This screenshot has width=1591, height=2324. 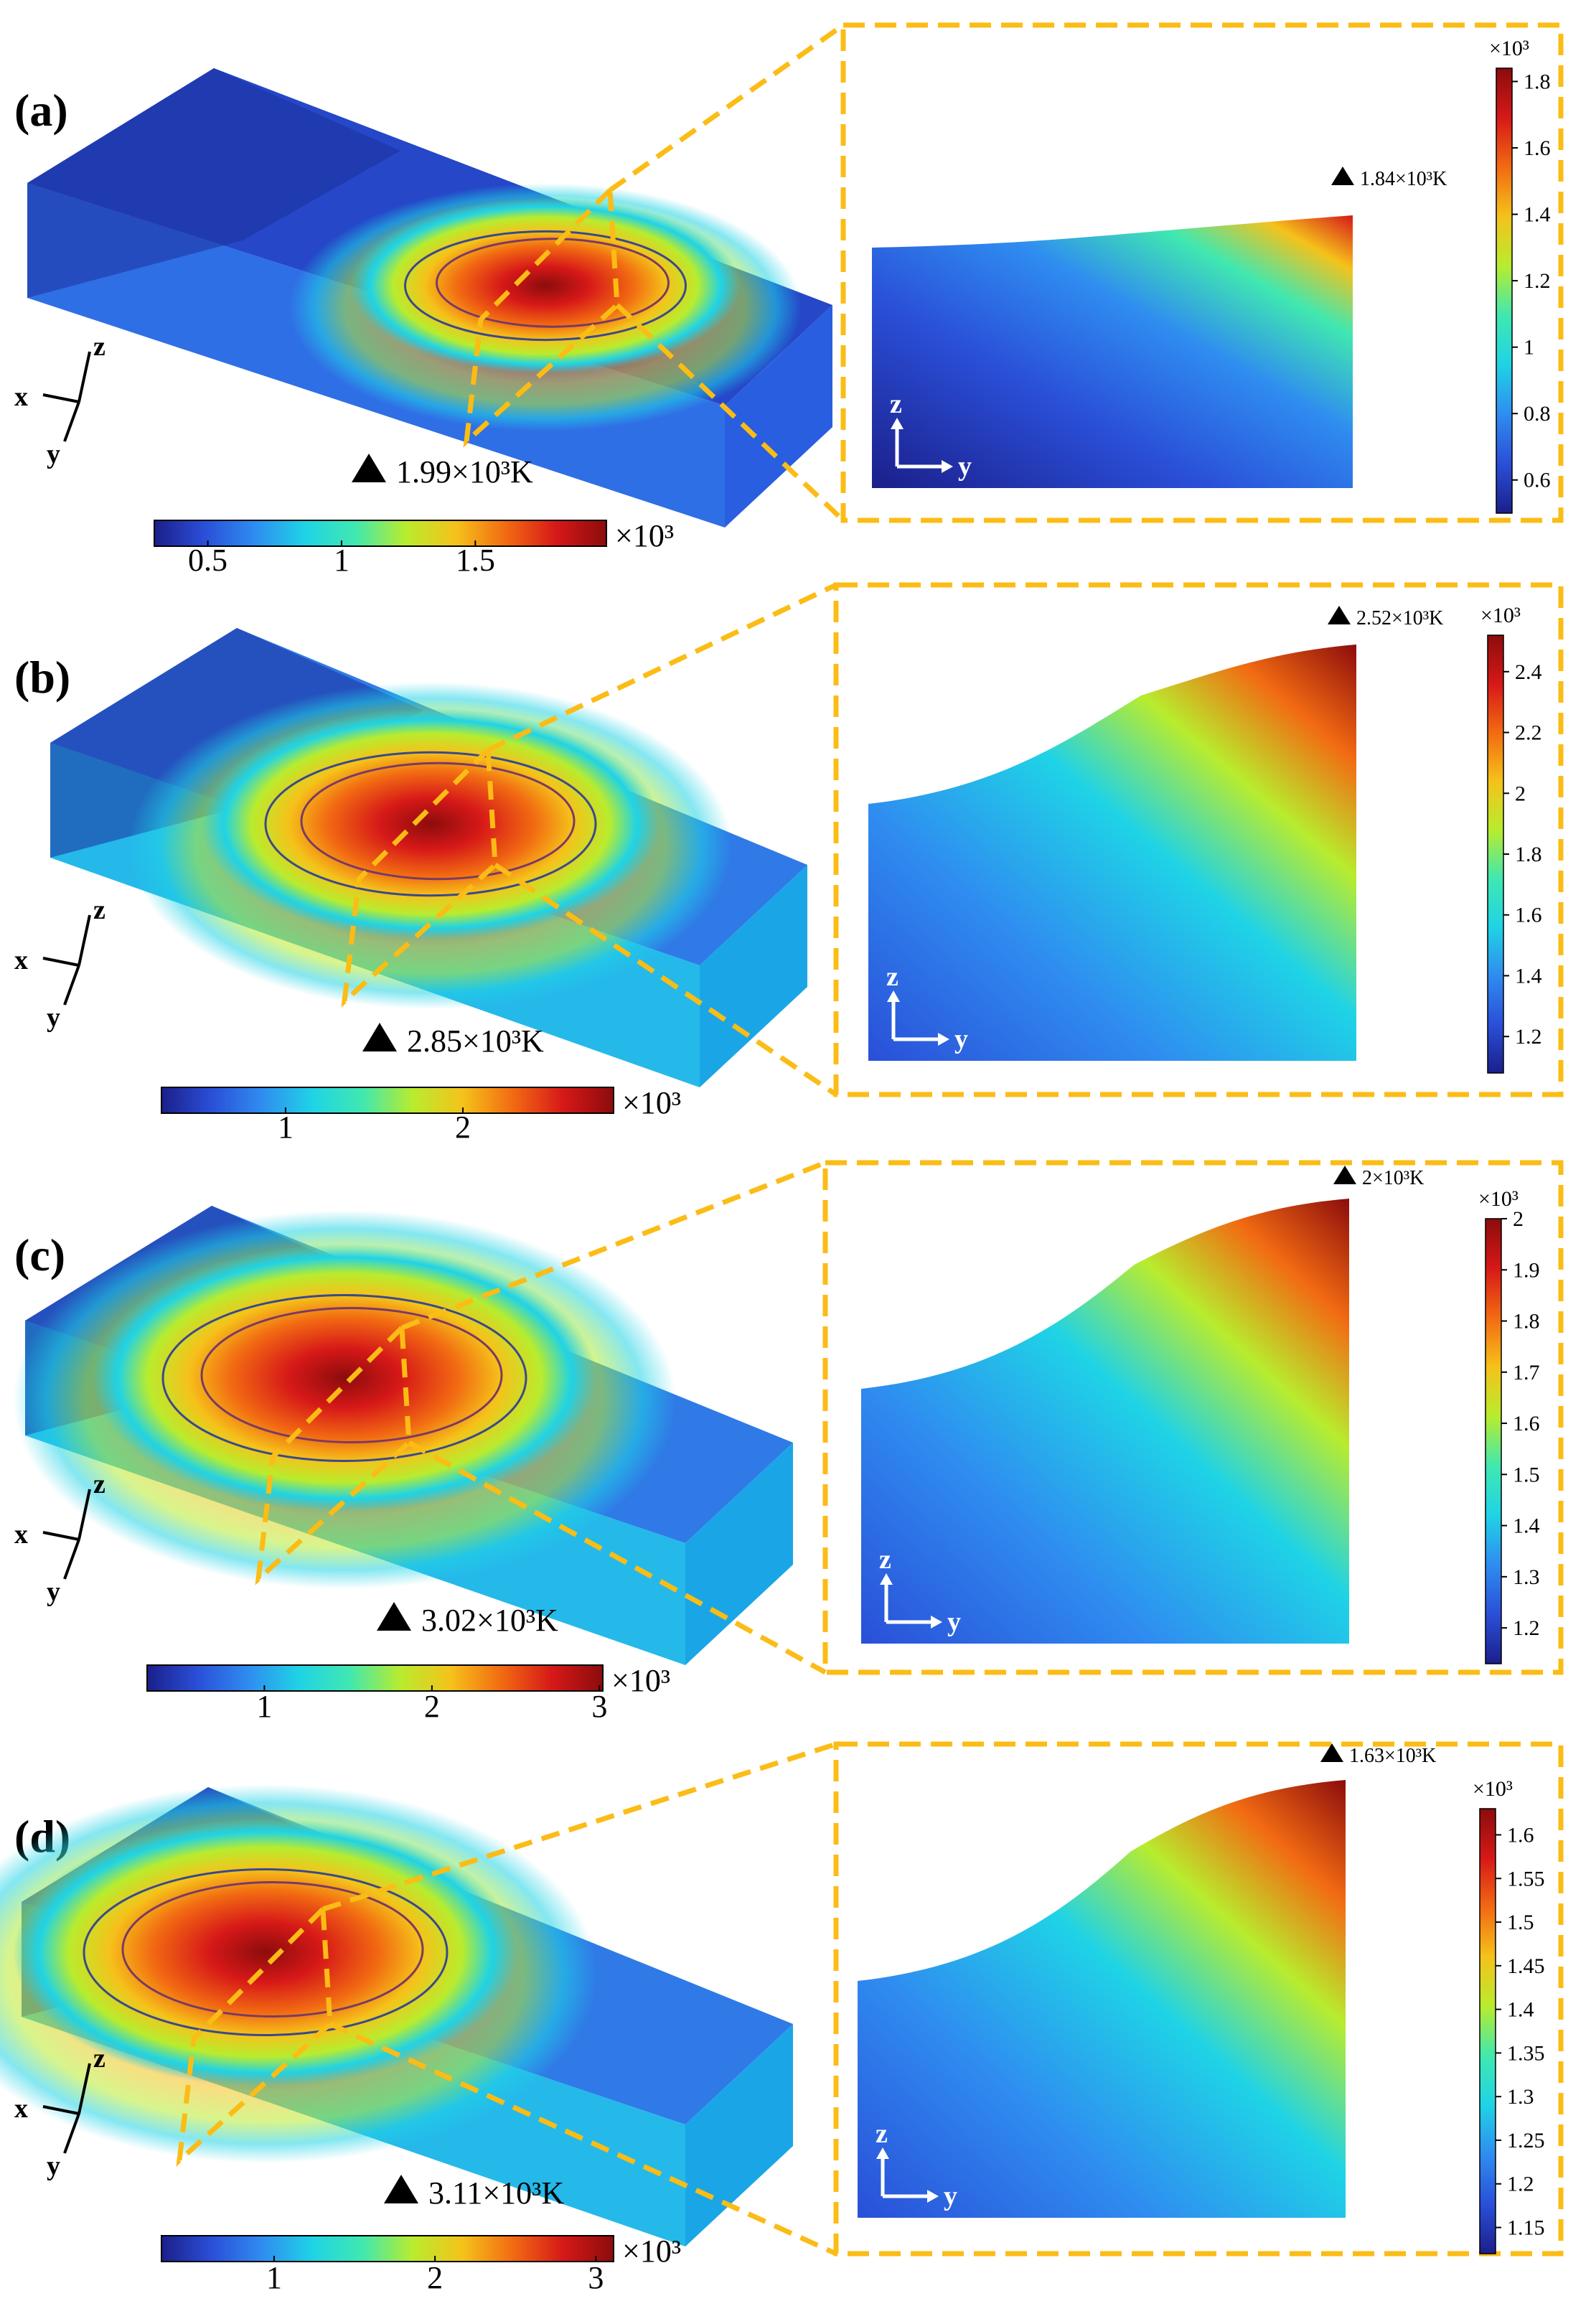 I want to click on peak-temperature-3d: 3.11×10³K, so click(x=496, y=2193).